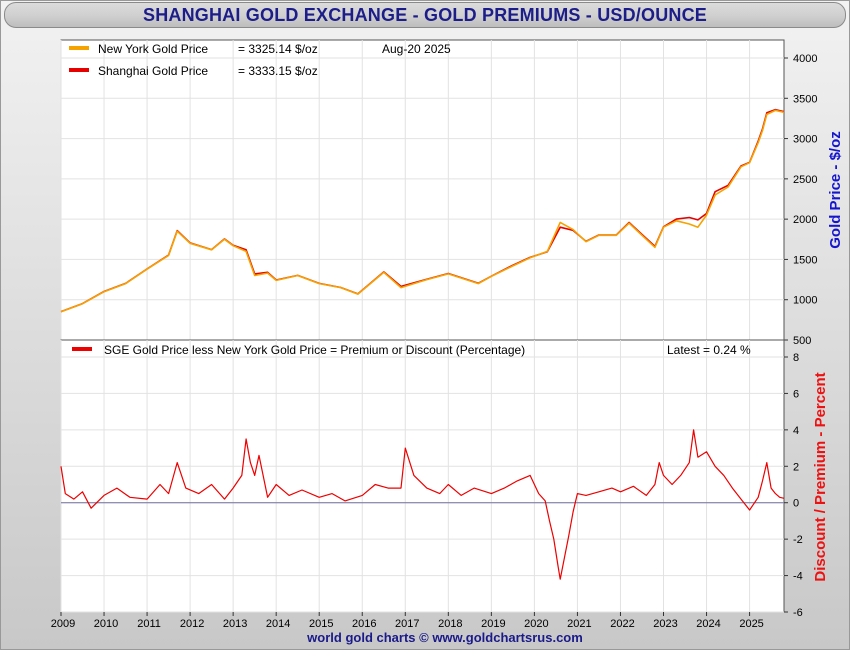 The height and width of the screenshot is (650, 850). What do you see at coordinates (796, 358) in the screenshot?
I see `bottom-y-tick-label: 8` at bounding box center [796, 358].